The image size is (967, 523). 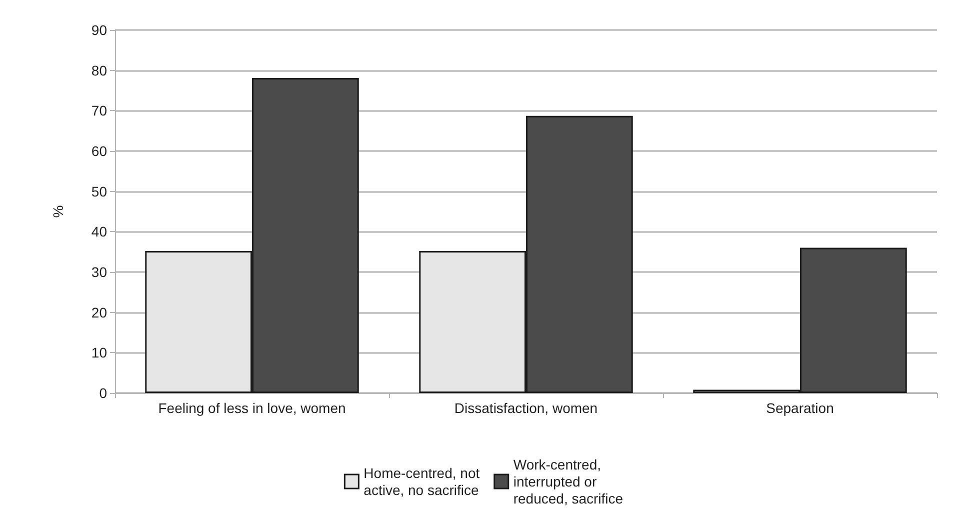 I want to click on legend-label: Work-centred, interrupted or reduced, sacrifice, so click(x=568, y=481).